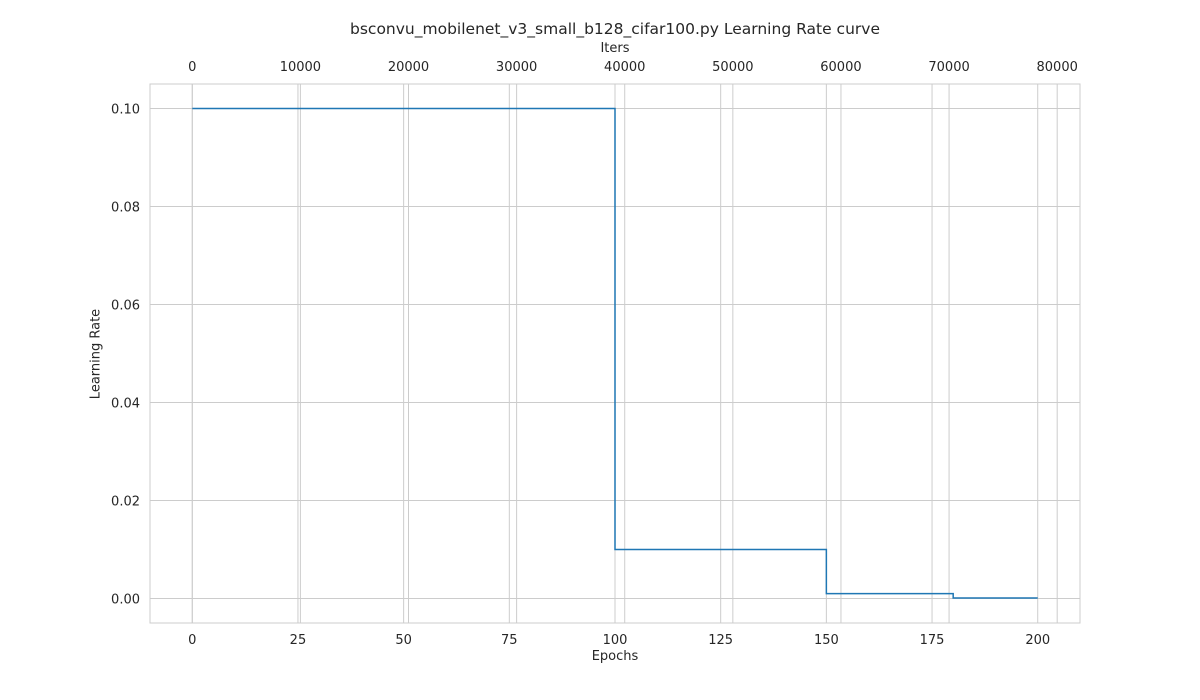 This screenshot has width=1200, height=700. Describe the element at coordinates (125, 110) in the screenshot. I see `y-tick-label: 0.10` at that location.